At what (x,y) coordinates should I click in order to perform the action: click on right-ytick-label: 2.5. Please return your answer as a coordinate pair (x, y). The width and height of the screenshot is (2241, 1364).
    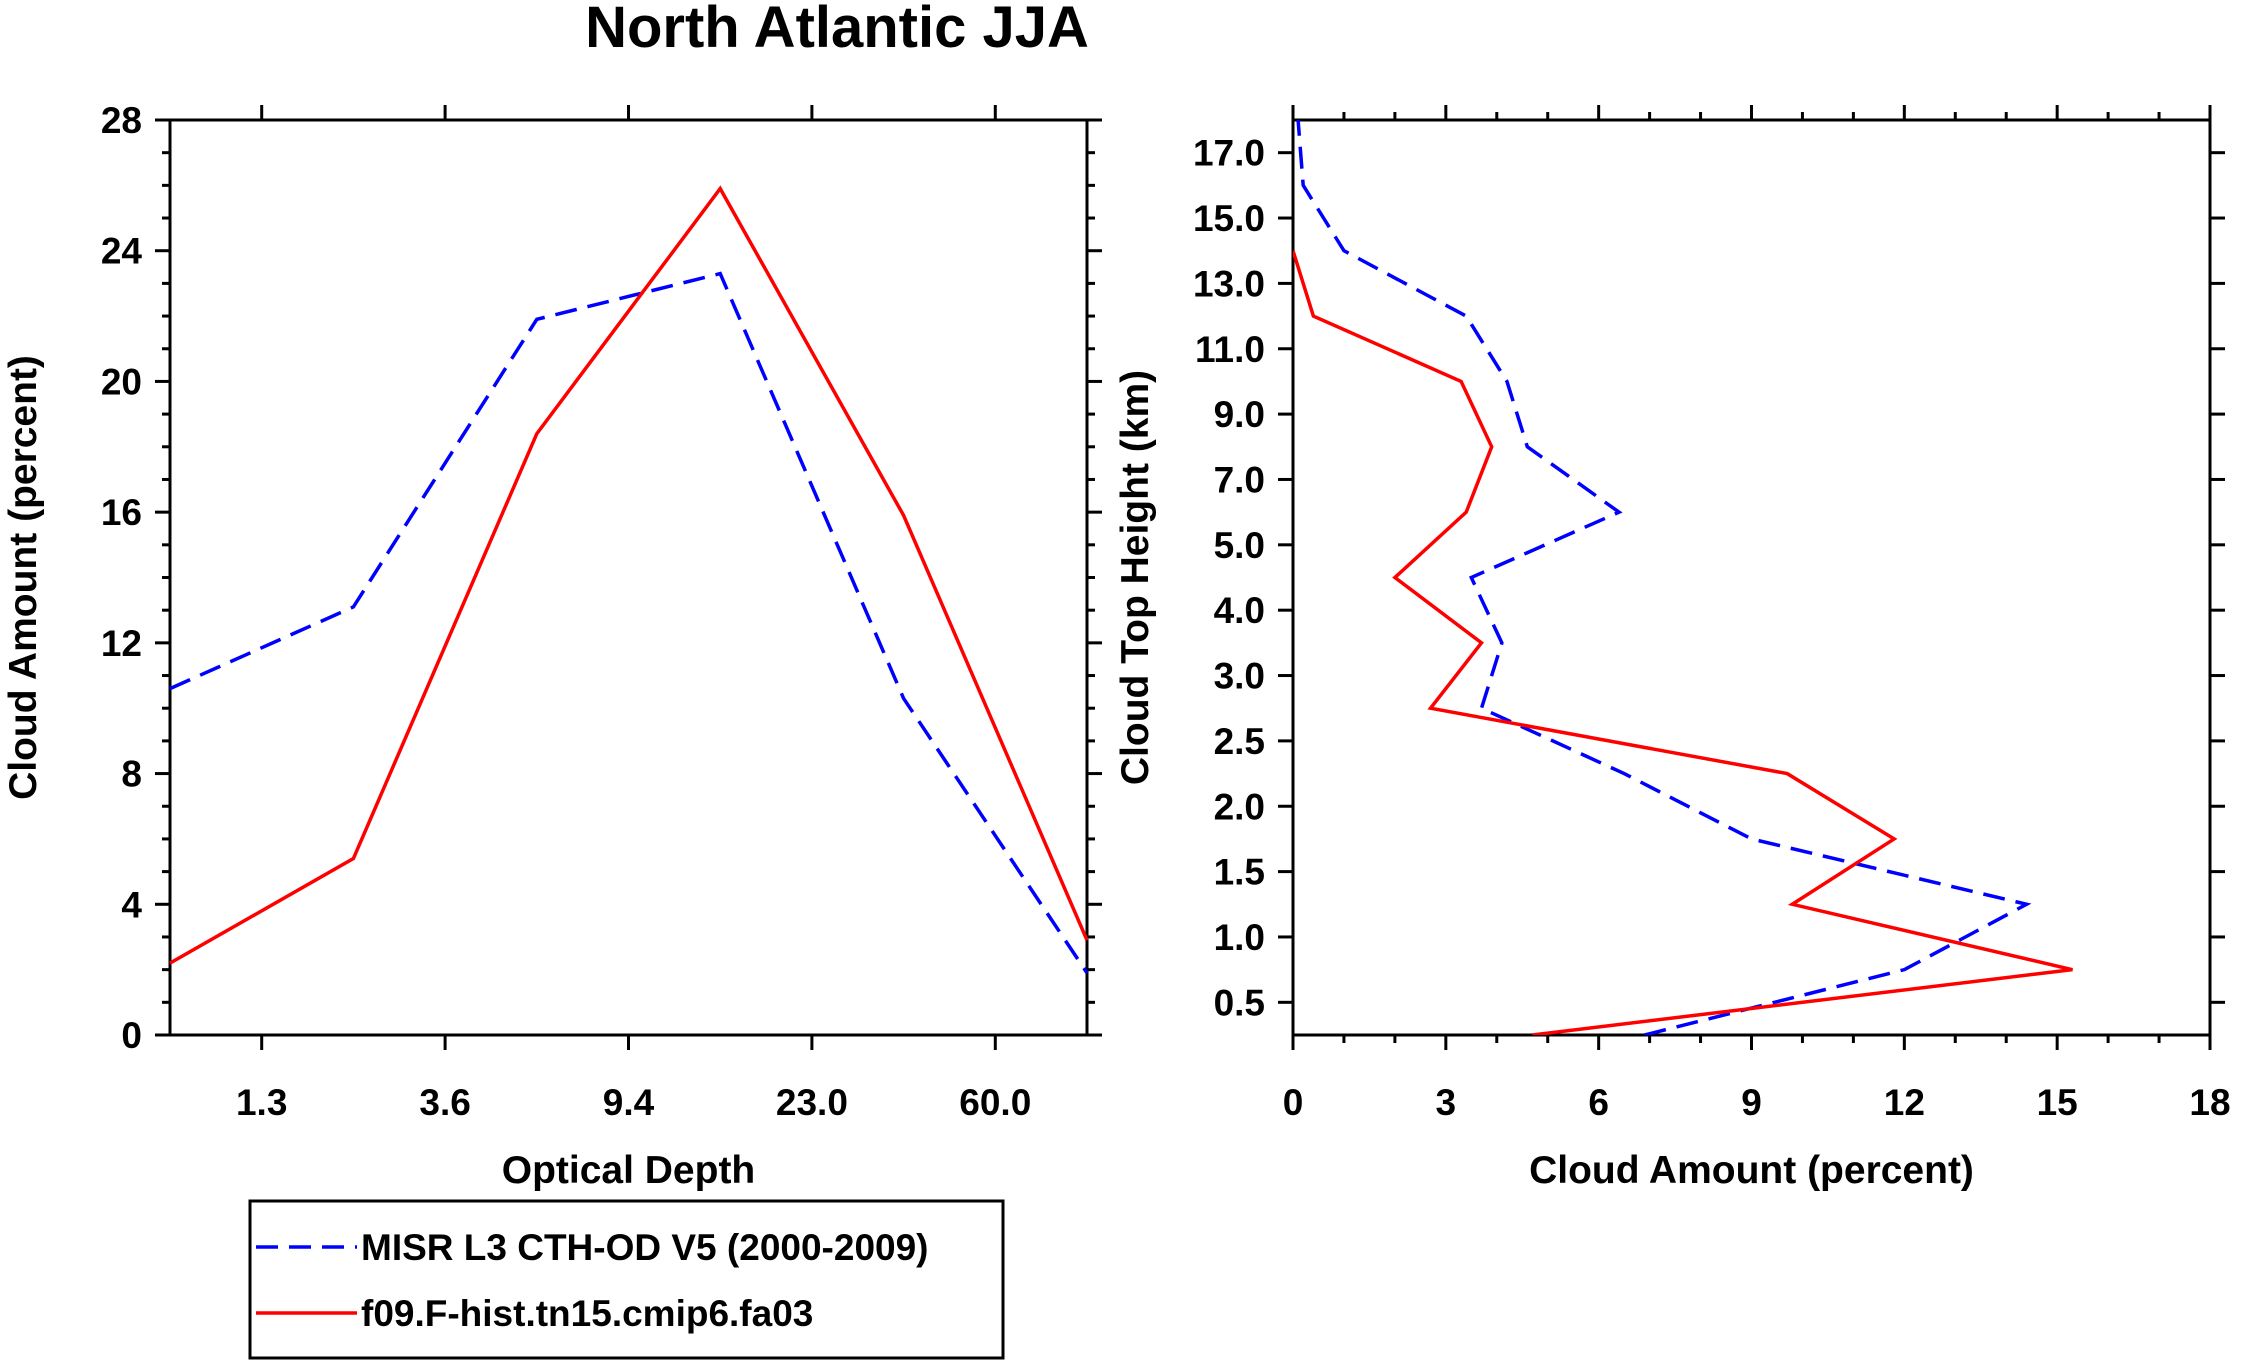
    Looking at the image, I should click on (1239, 741).